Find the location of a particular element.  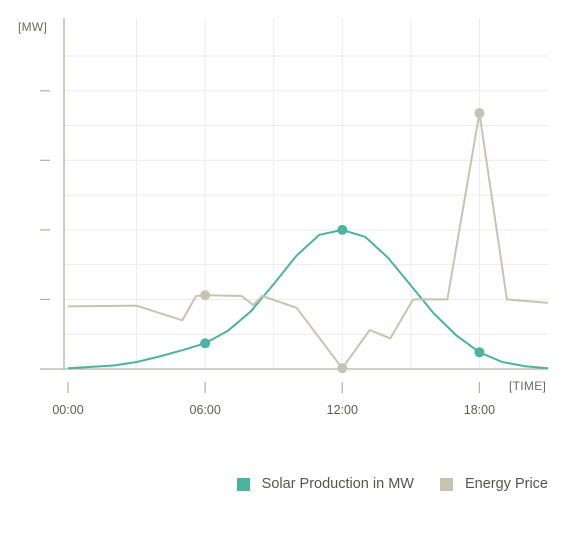

x-tick-label: 06:00 is located at coordinates (205, 410).